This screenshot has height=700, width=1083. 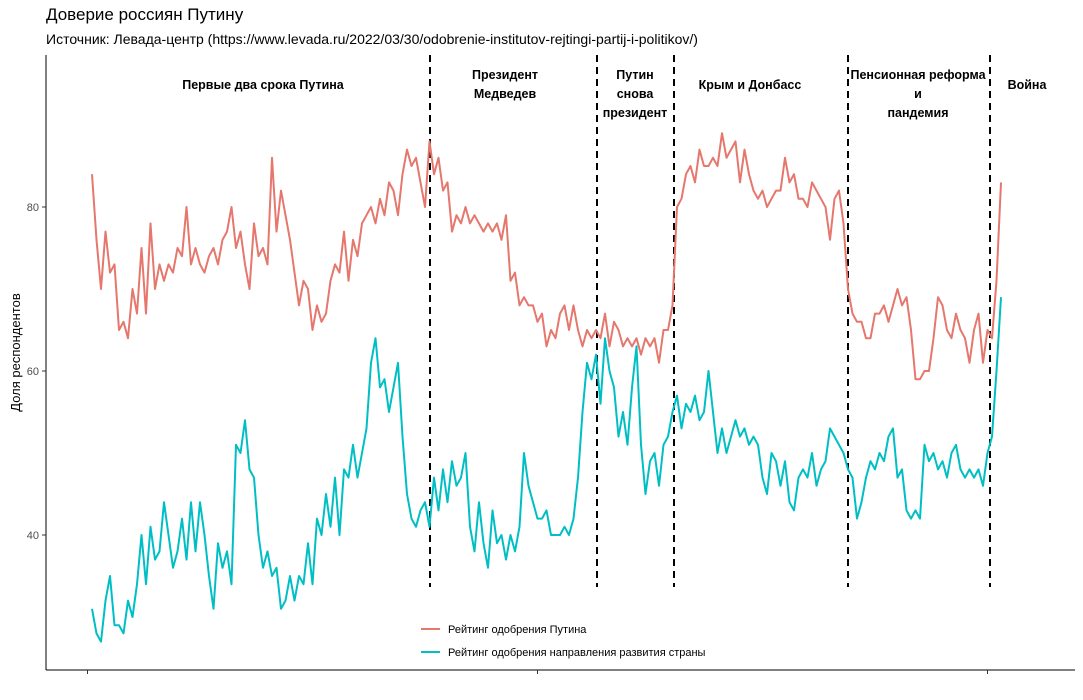 I want to click on period-label-line: Война, so click(x=1028, y=85).